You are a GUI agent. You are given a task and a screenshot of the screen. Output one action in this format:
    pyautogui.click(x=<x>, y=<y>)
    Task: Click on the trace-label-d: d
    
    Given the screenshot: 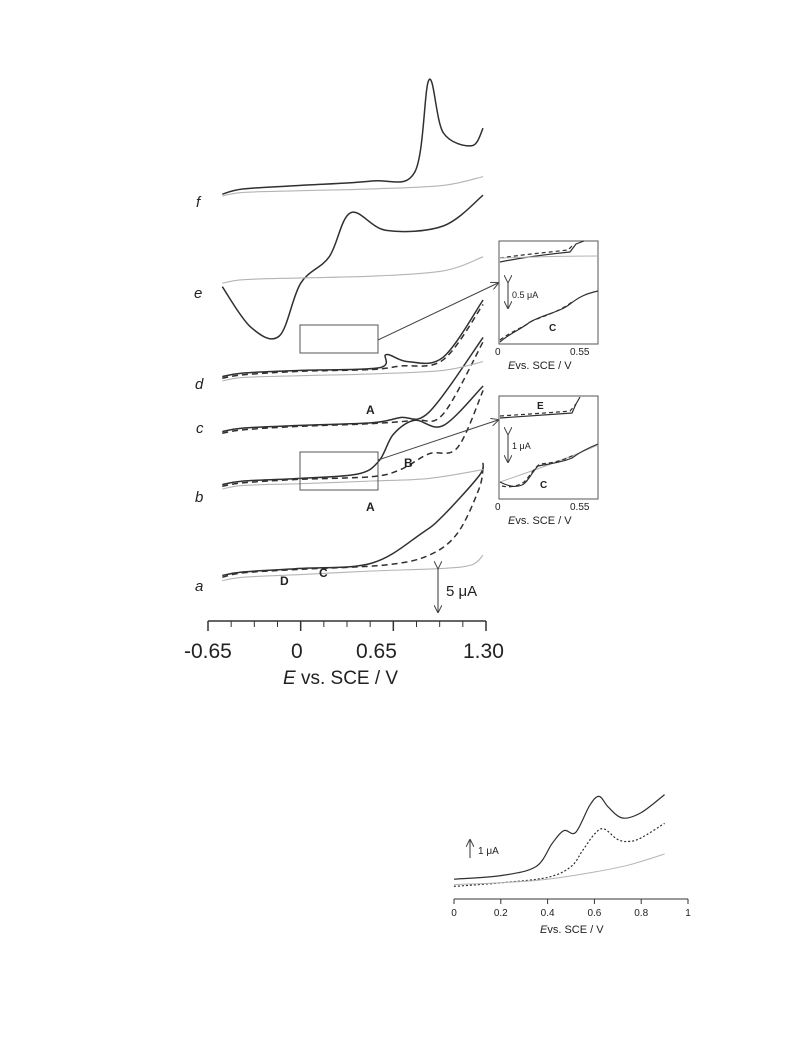 What is the action you would take?
    pyautogui.click(x=199, y=384)
    